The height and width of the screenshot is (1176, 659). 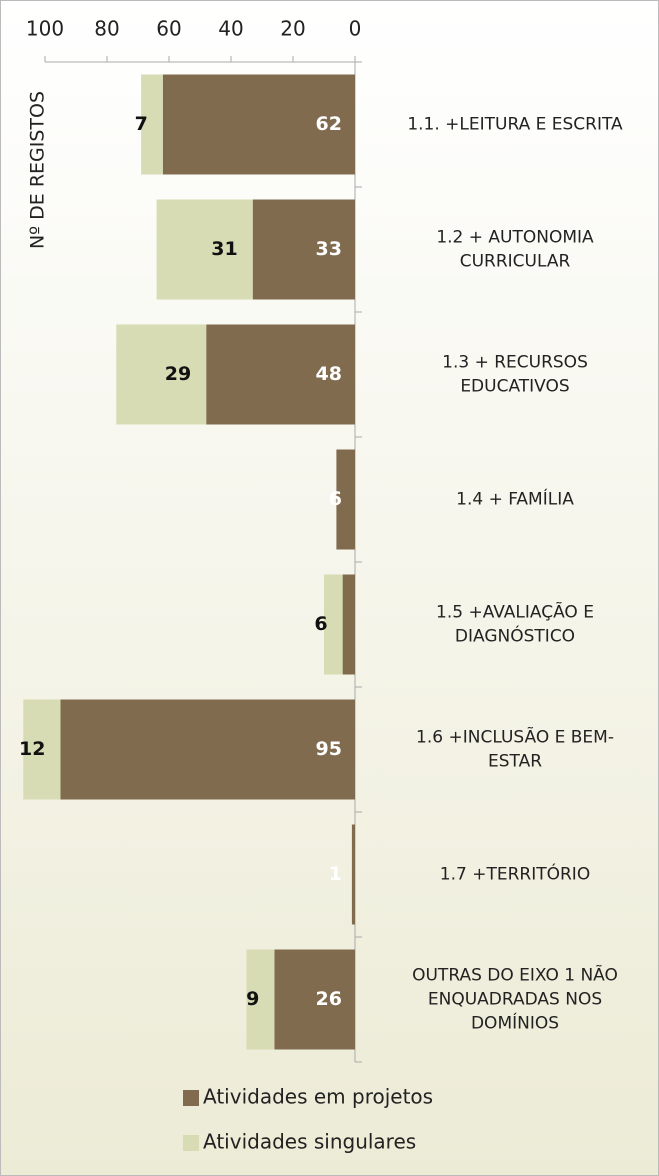 I want to click on category-label: 1.4 + FAMÍLIA, so click(x=515, y=499).